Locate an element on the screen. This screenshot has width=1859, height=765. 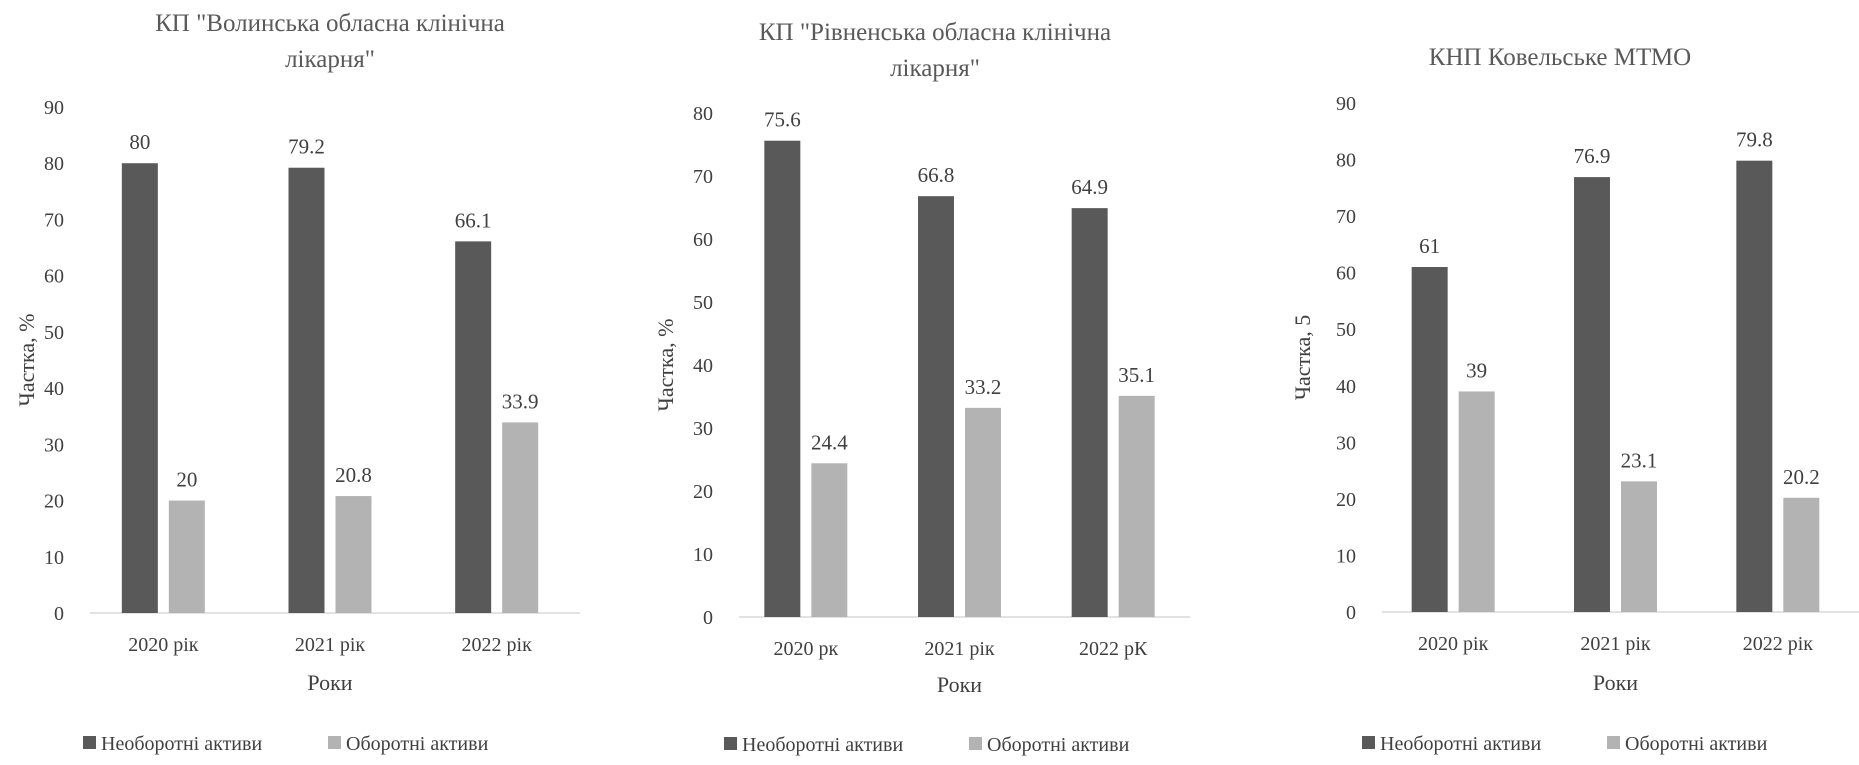
data-label: 66.1 is located at coordinates (473, 220).